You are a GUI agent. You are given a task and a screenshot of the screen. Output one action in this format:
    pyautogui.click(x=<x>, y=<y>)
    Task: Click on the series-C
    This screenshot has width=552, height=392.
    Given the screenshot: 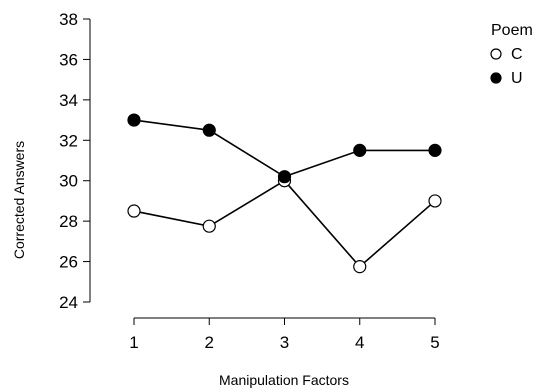 What is the action you would take?
    pyautogui.click(x=284, y=224)
    